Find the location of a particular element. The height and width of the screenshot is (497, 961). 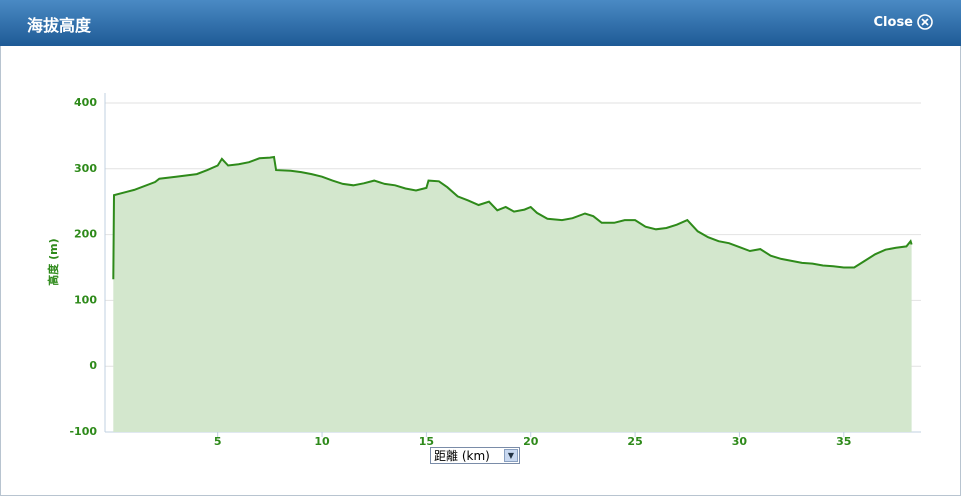

dialog-title: 海拔高度 is located at coordinates (59, 25).